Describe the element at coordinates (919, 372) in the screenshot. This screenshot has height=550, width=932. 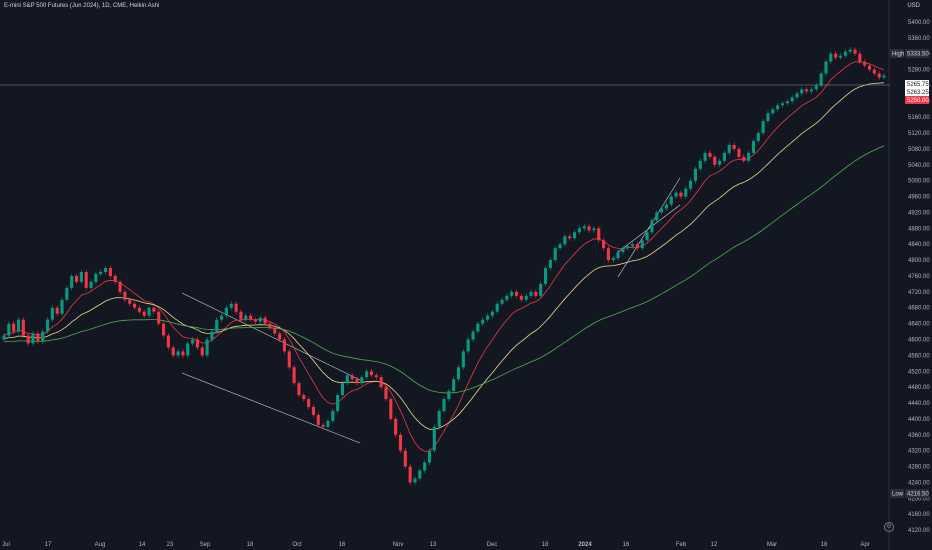
I see `price-tick-label: 4520.00` at that location.